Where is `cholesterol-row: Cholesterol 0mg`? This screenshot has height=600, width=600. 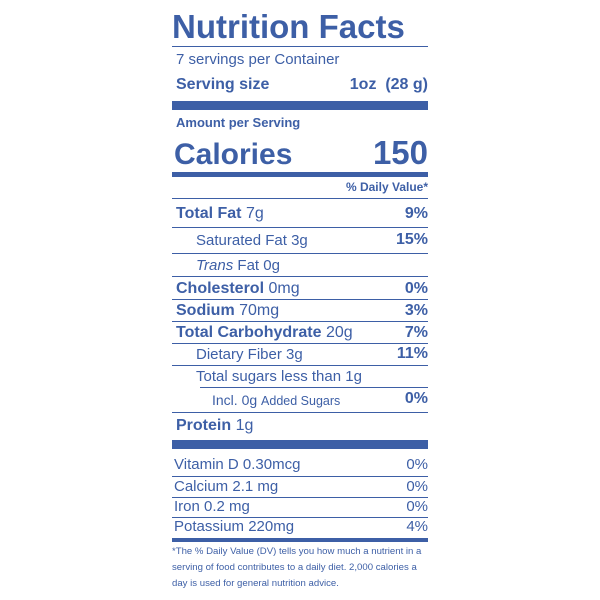 cholesterol-row: Cholesterol 0mg is located at coordinates (238, 289).